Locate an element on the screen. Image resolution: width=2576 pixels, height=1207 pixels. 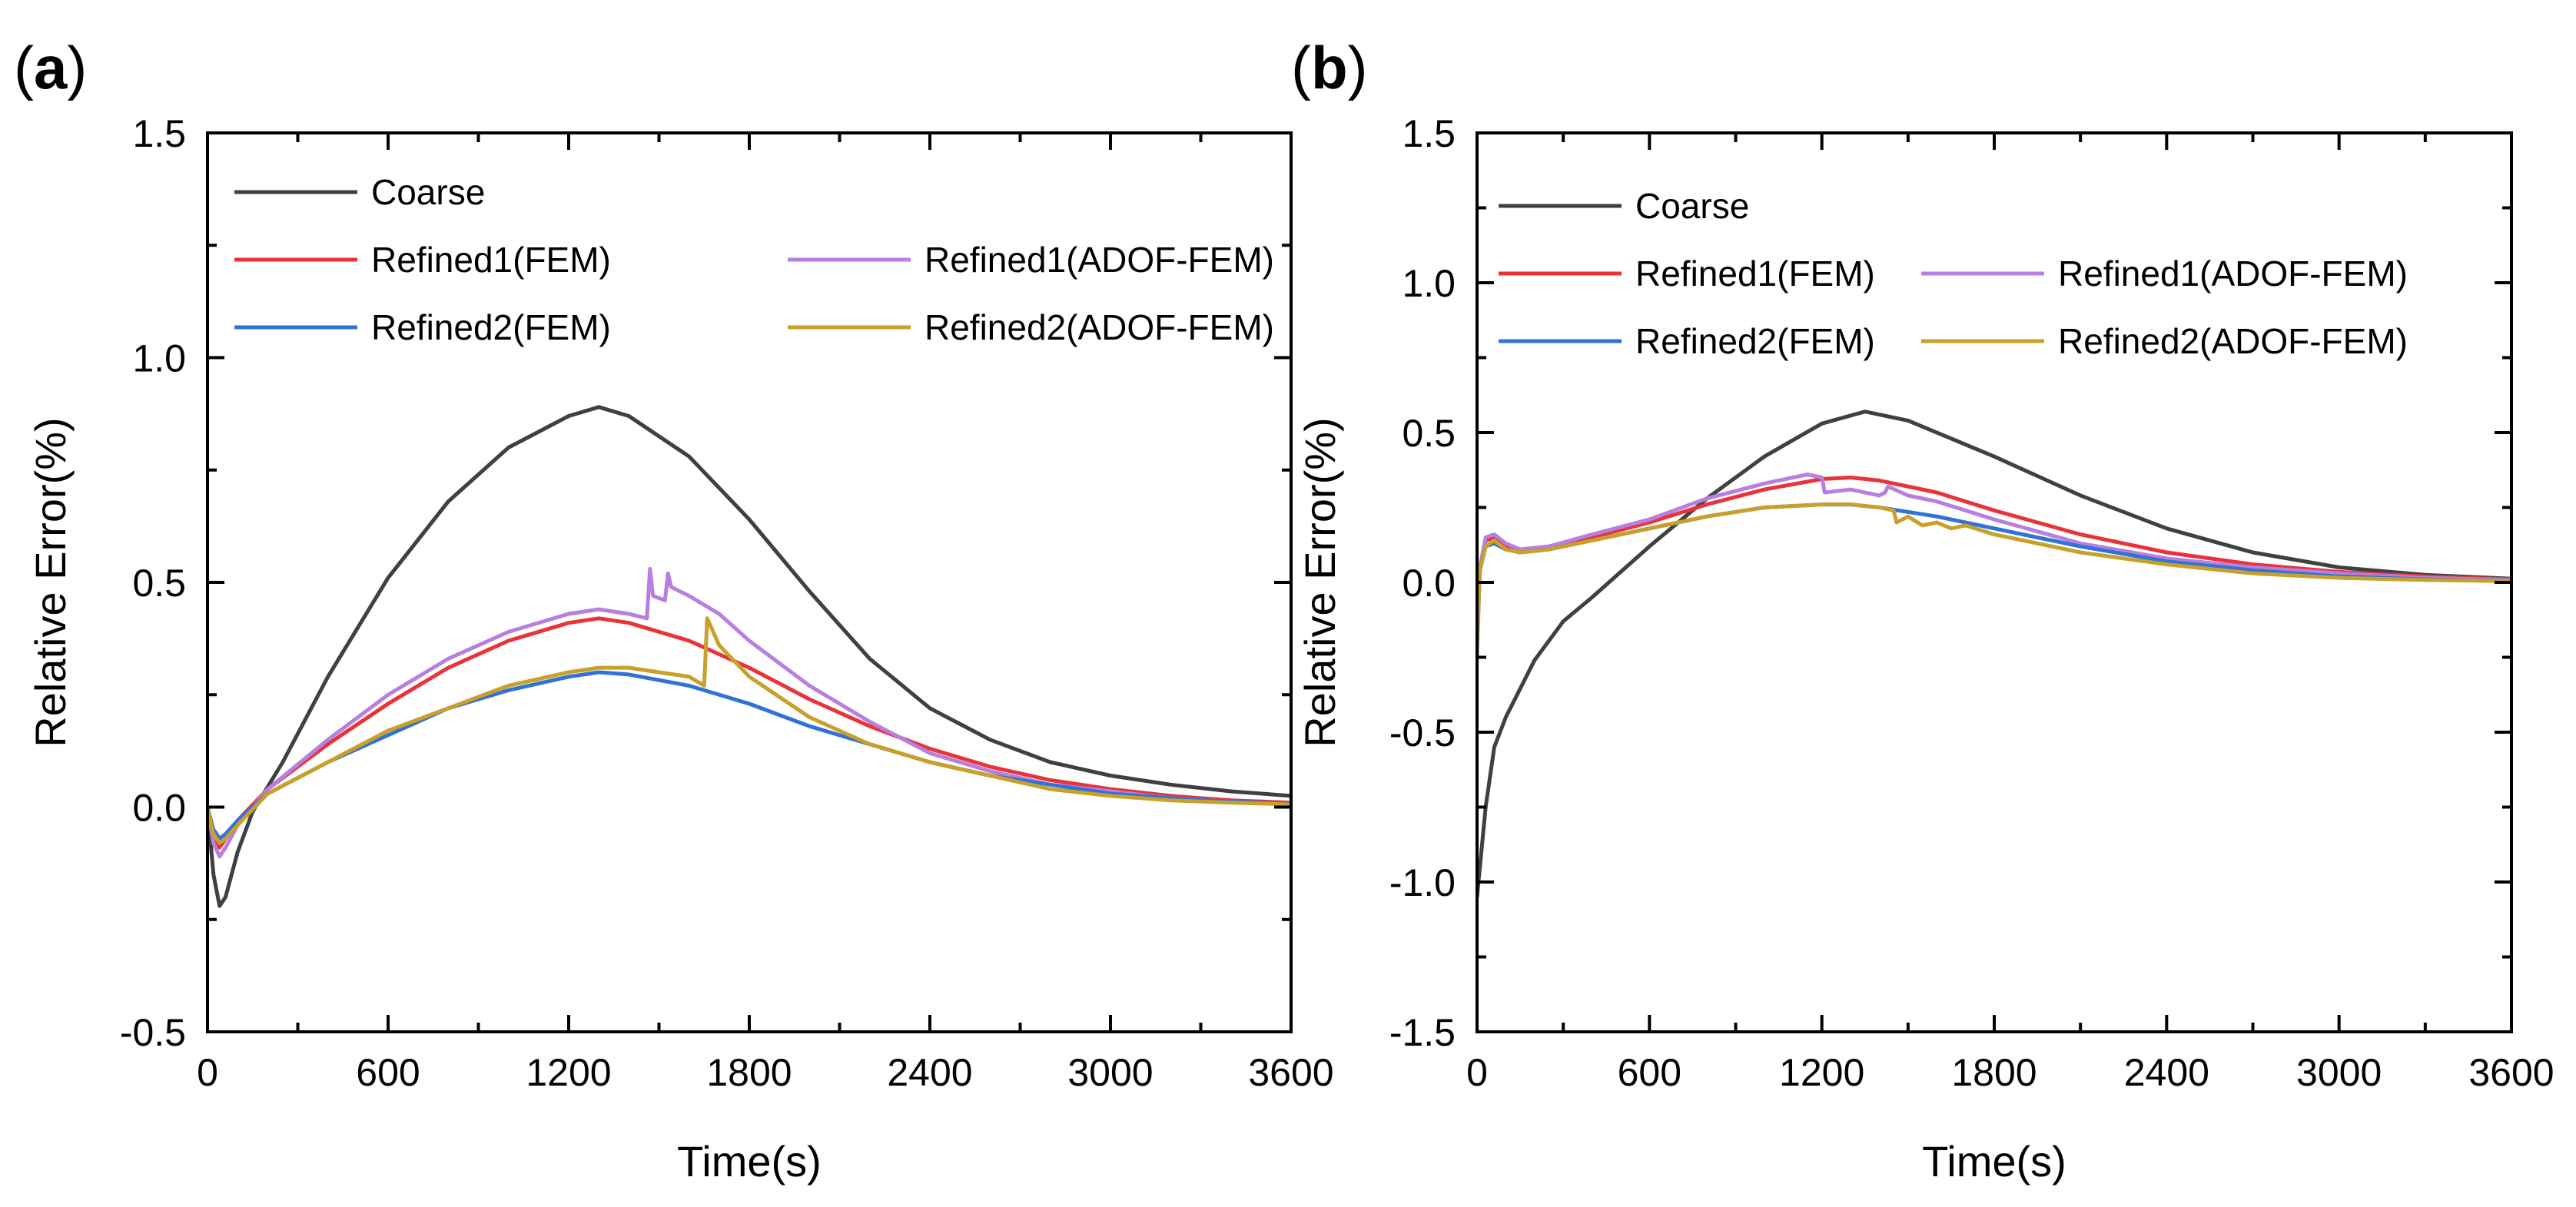
series-line-refined2-fem- is located at coordinates (749, 756).